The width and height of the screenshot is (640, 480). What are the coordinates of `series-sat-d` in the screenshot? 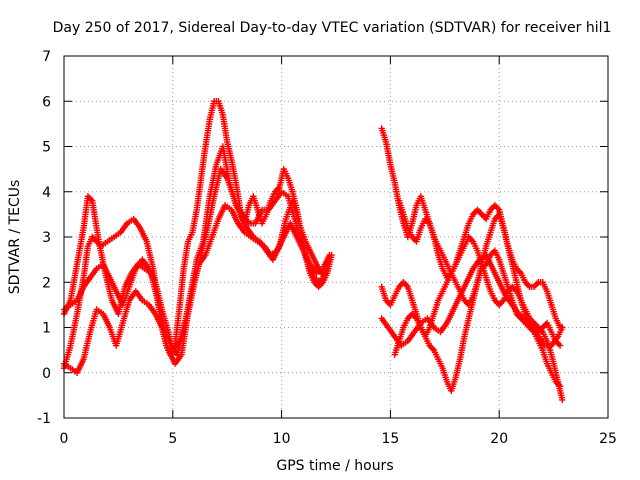 It's located at (196, 278).